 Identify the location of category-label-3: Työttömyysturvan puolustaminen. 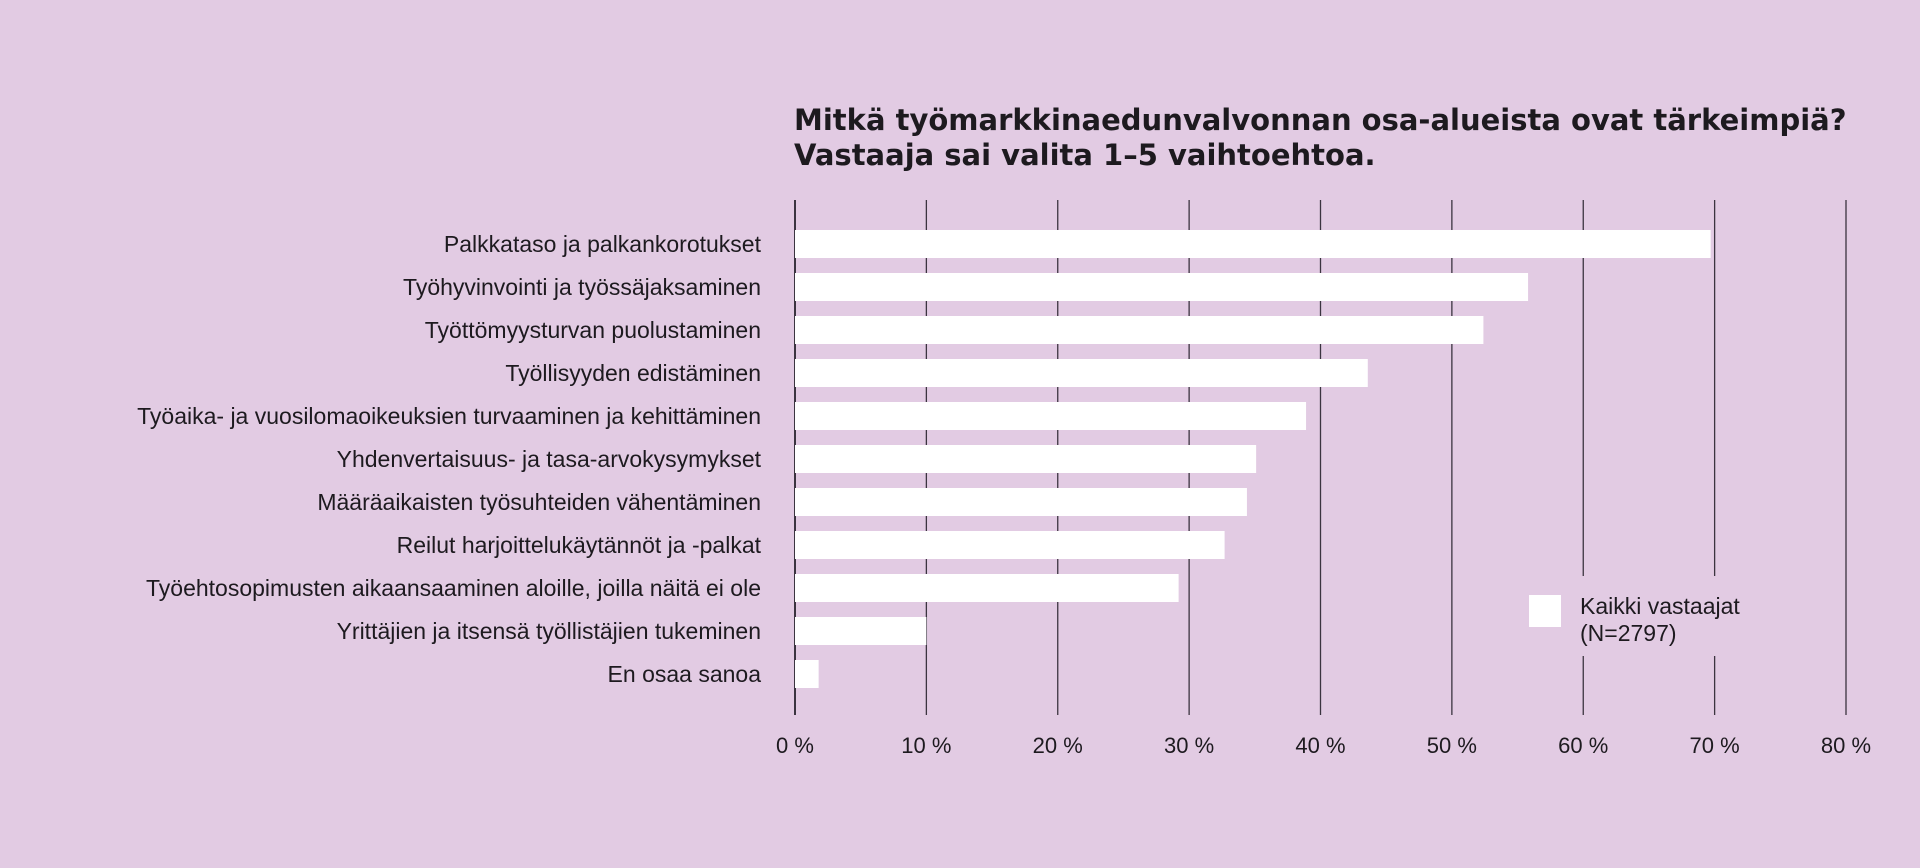
(593, 330).